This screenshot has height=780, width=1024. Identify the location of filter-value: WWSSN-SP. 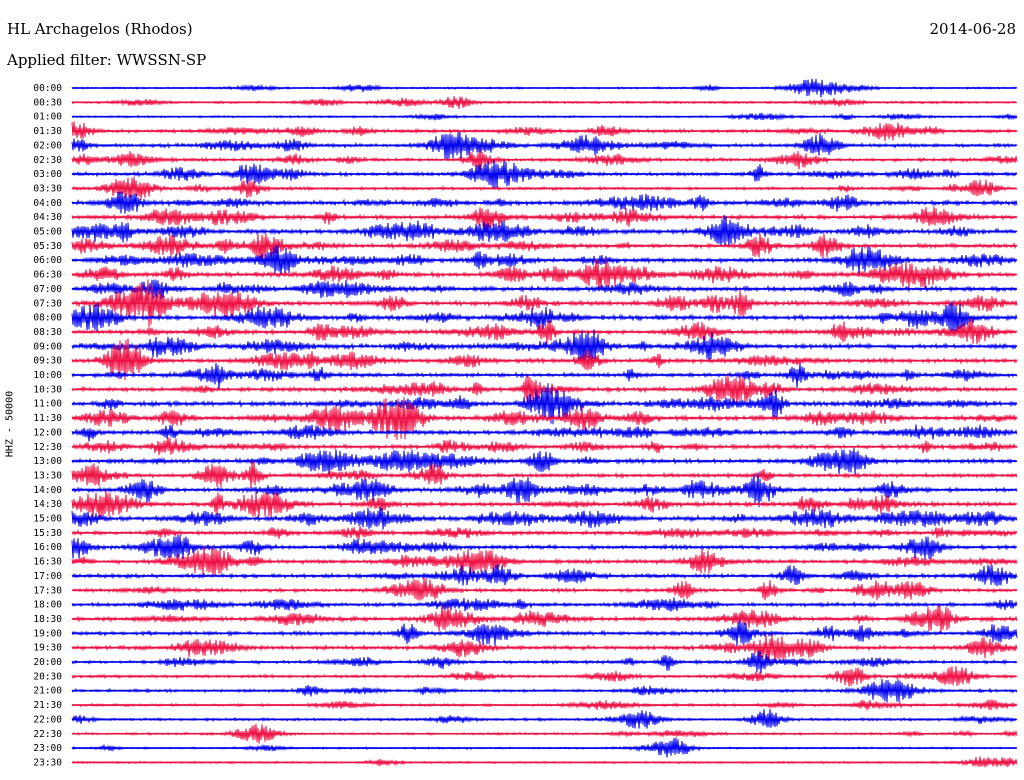
(161, 60).